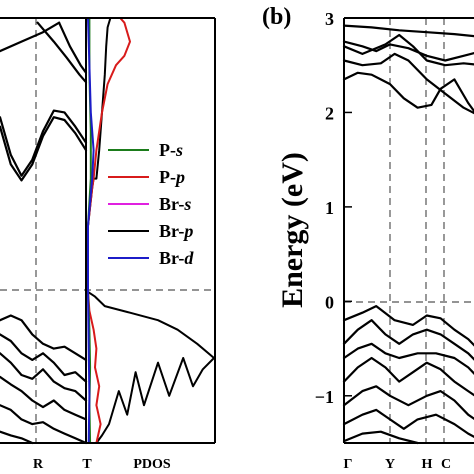 The width and height of the screenshot is (474, 474). What do you see at coordinates (329, 113) in the screenshot?
I see `panel-b-y-tick-label-4: 2` at bounding box center [329, 113].